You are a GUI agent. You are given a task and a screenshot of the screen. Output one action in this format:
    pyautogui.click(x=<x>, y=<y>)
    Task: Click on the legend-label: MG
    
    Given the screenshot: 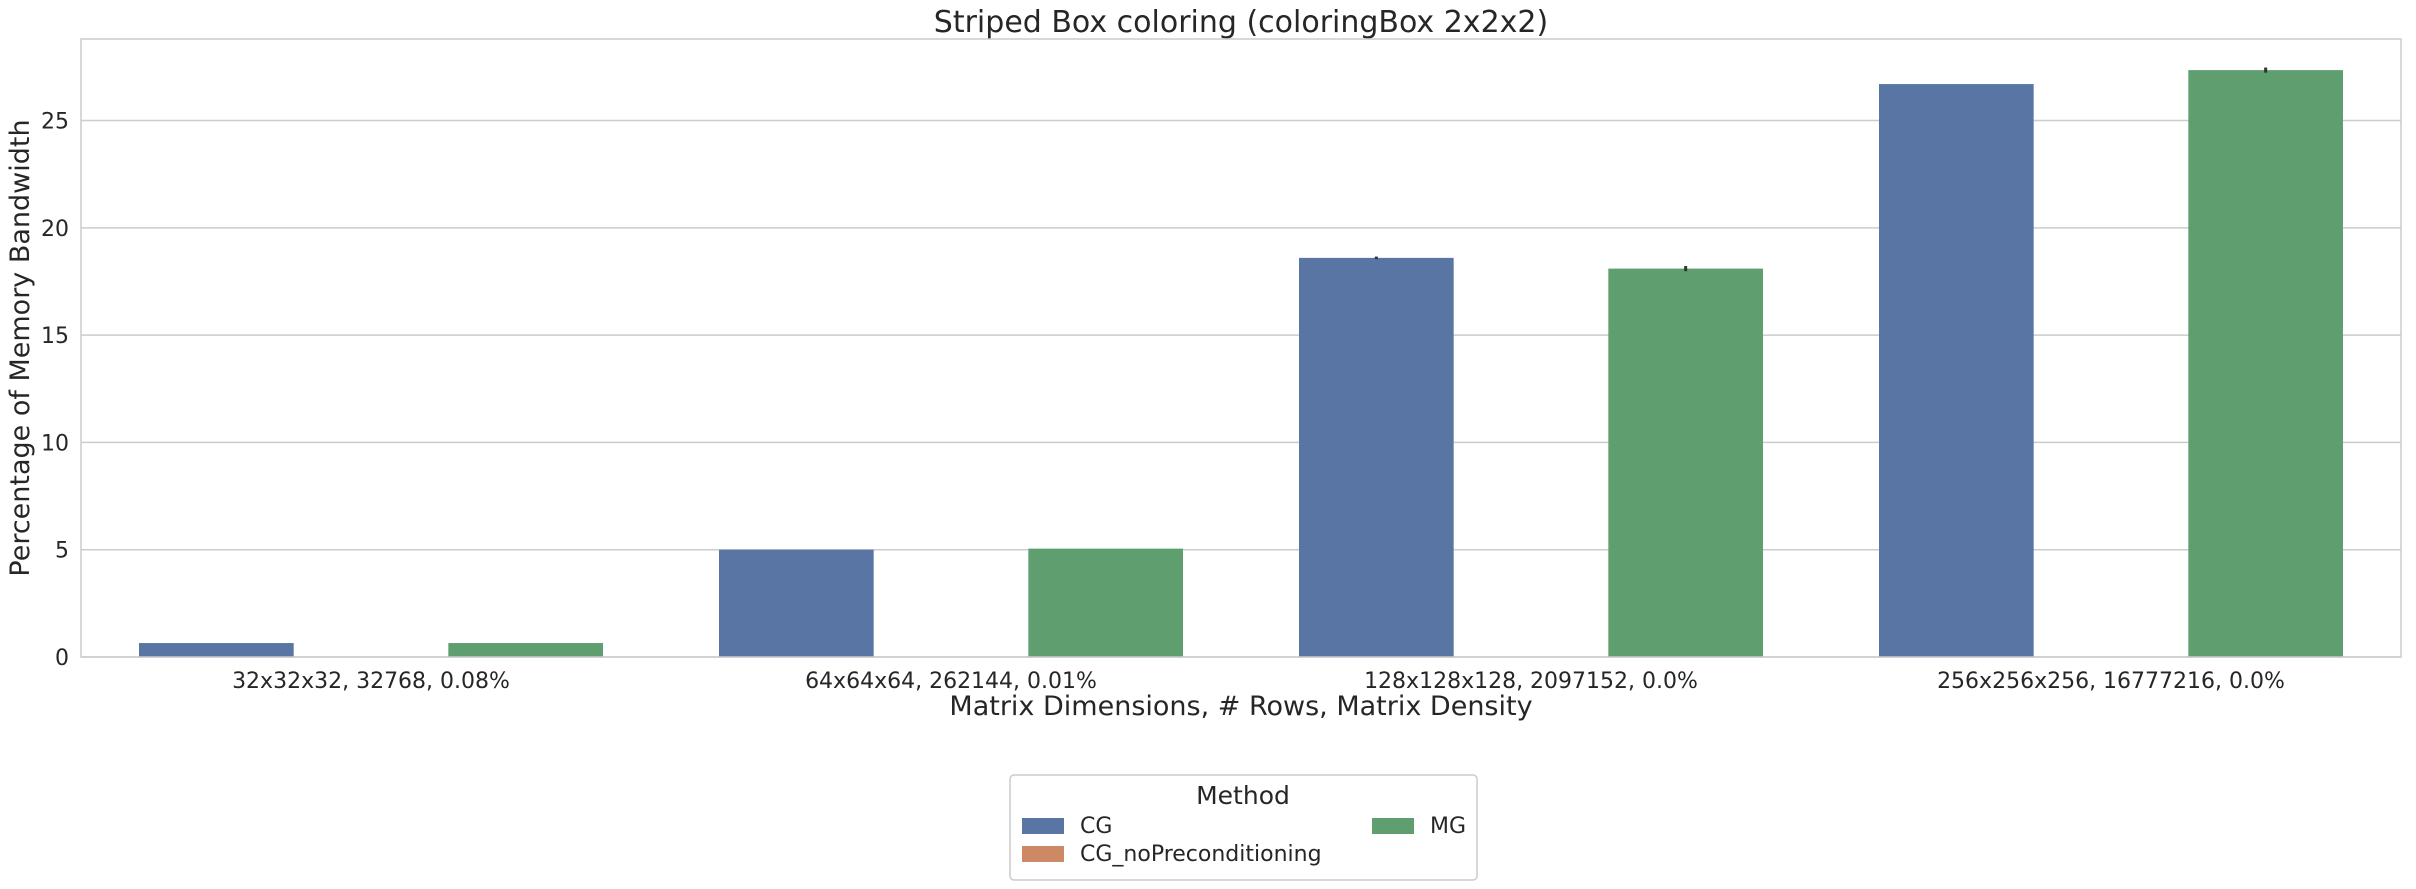 What is the action you would take?
    pyautogui.click(x=1448, y=826)
    